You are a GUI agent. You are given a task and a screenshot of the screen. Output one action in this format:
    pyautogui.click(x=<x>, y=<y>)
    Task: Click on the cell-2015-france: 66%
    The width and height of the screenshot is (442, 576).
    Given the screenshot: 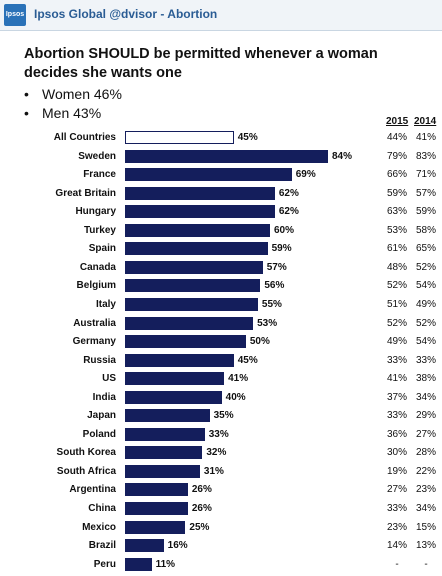 What is the action you would take?
    pyautogui.click(x=396, y=175)
    